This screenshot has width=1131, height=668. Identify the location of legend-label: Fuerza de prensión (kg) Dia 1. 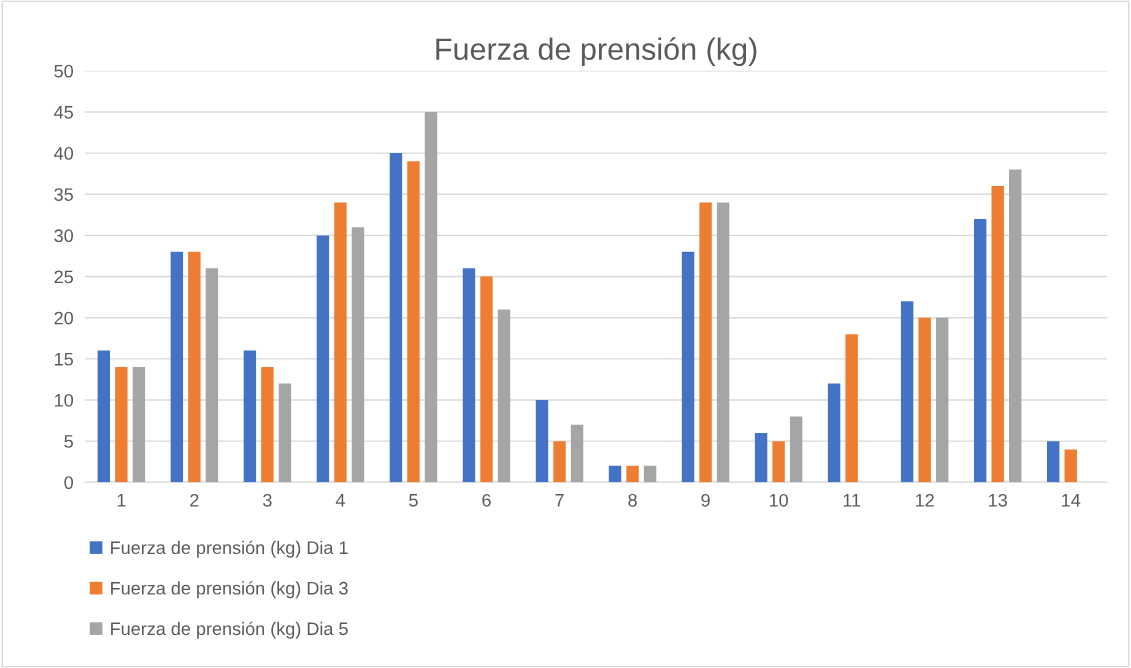
(229, 549).